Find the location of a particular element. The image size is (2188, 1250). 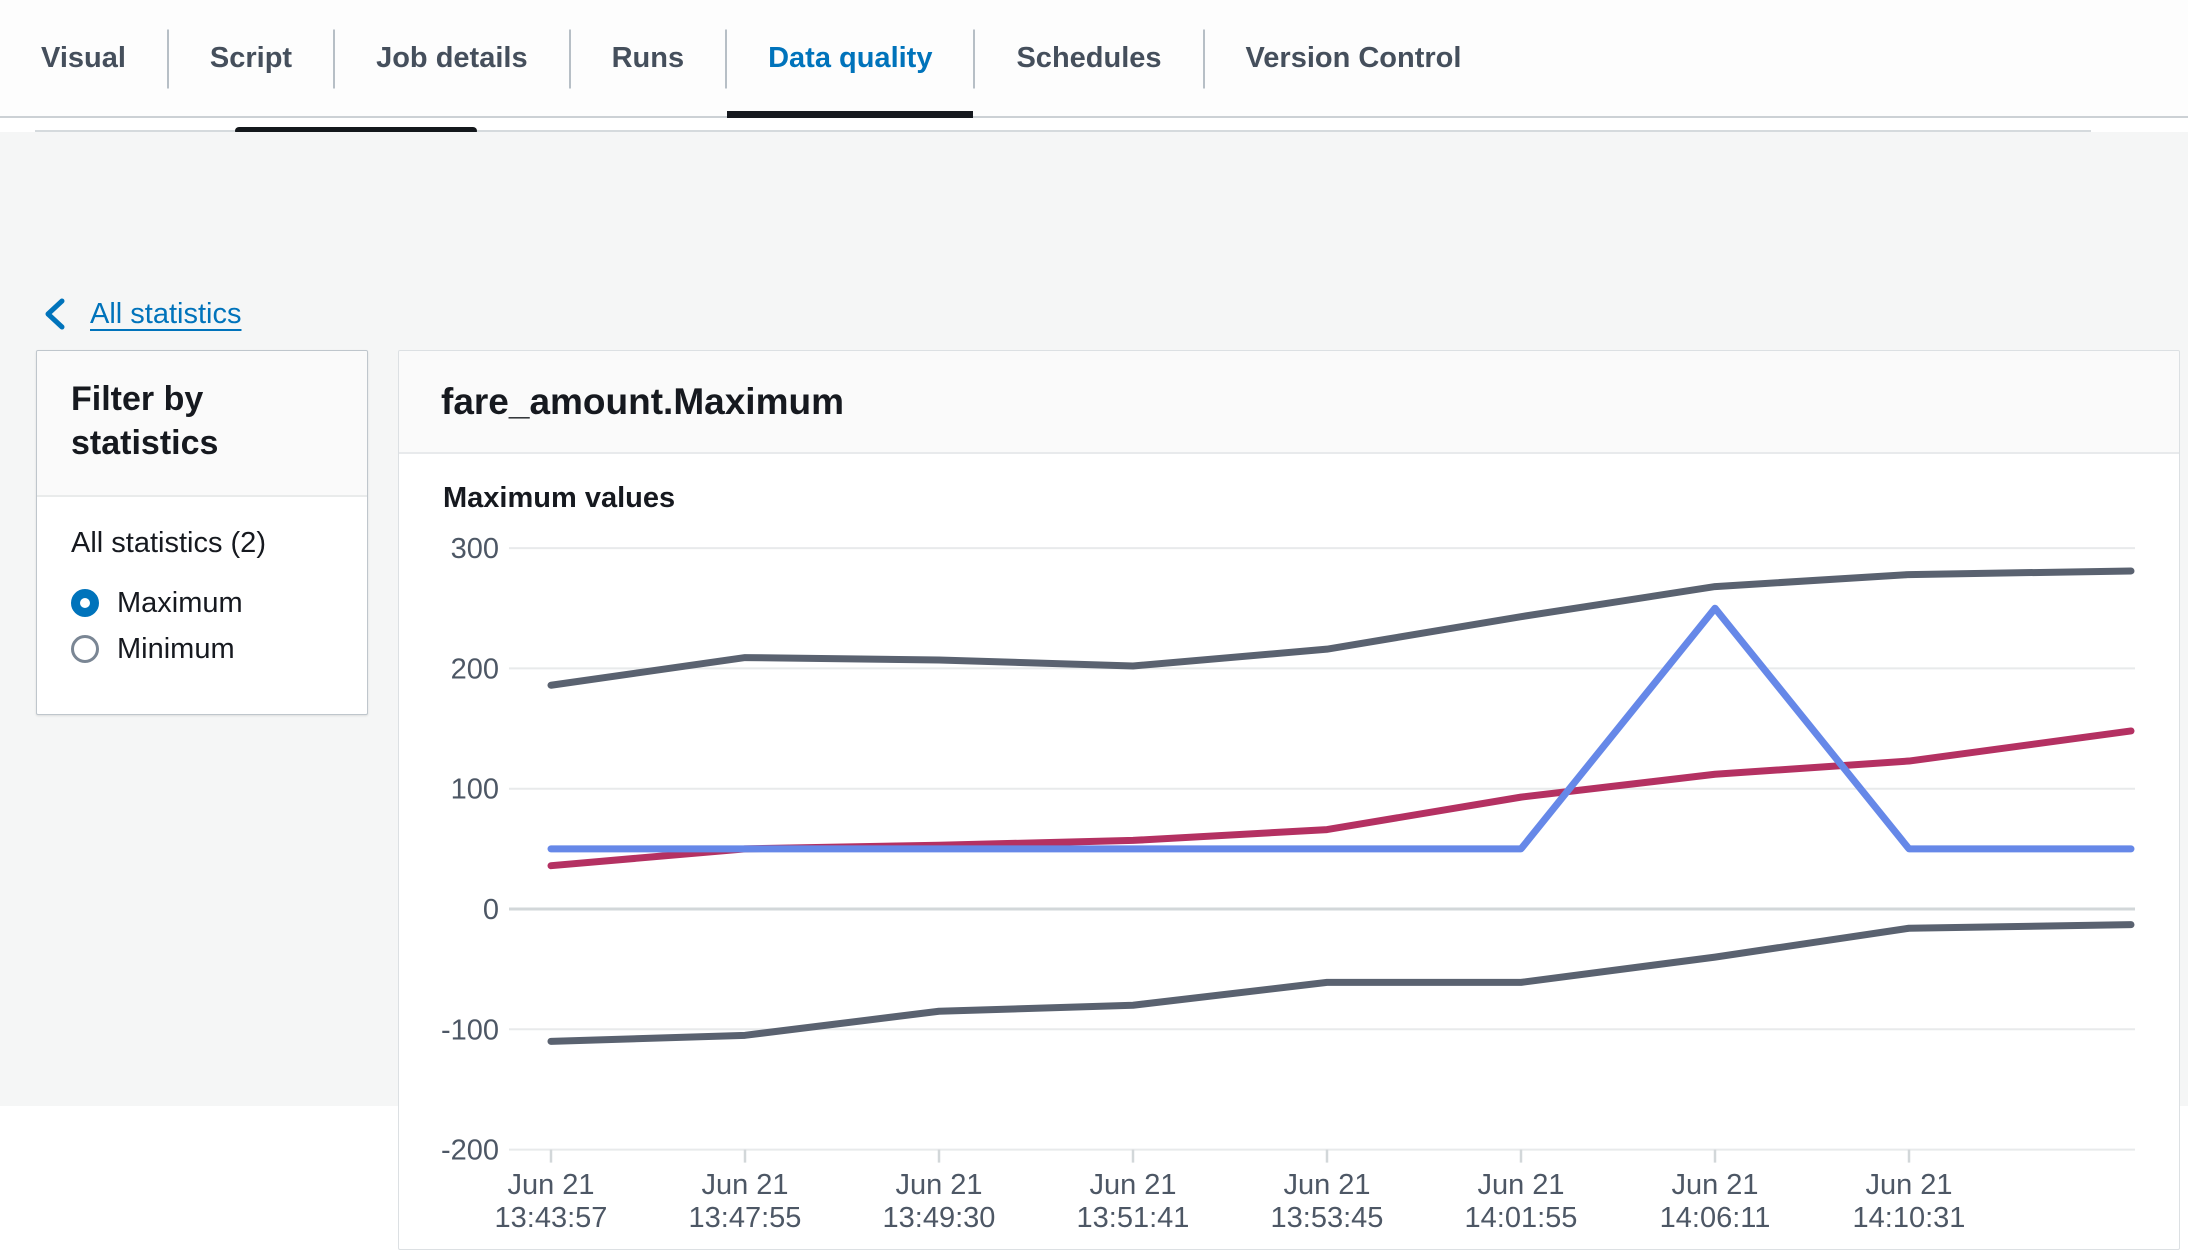

tab-runs: Runs is located at coordinates (647, 58).